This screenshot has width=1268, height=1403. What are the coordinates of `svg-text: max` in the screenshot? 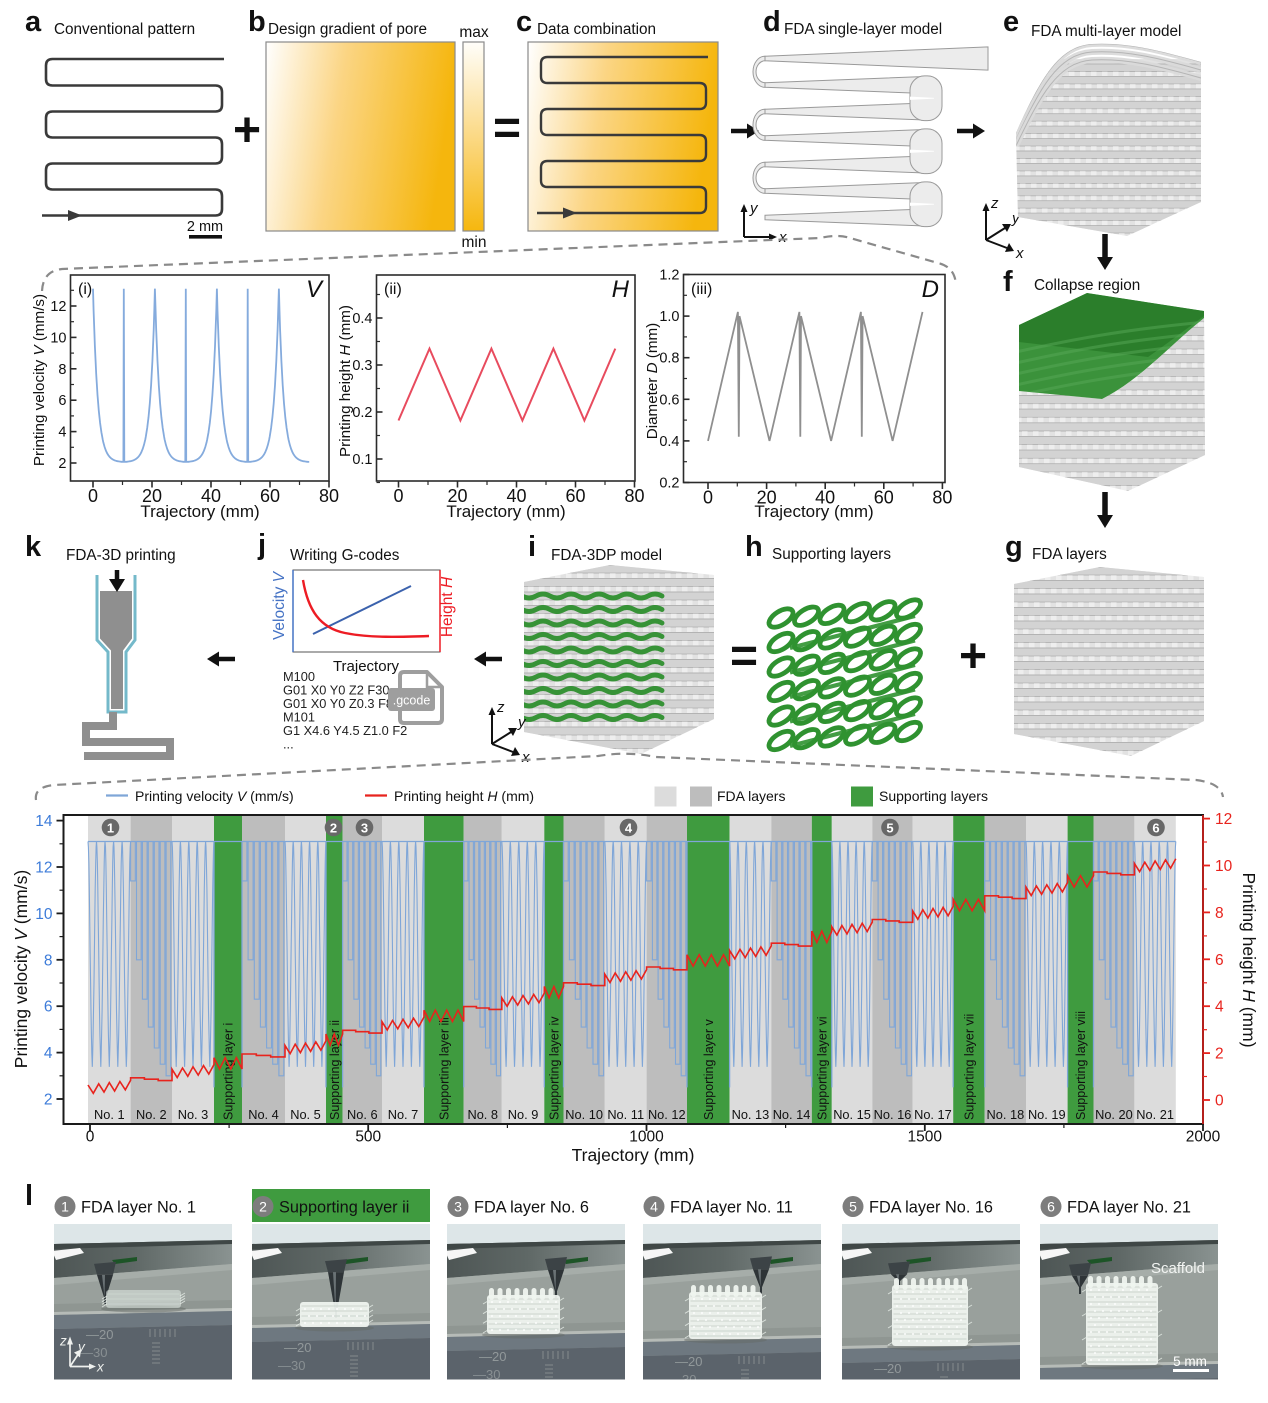 It's located at (474, 32).